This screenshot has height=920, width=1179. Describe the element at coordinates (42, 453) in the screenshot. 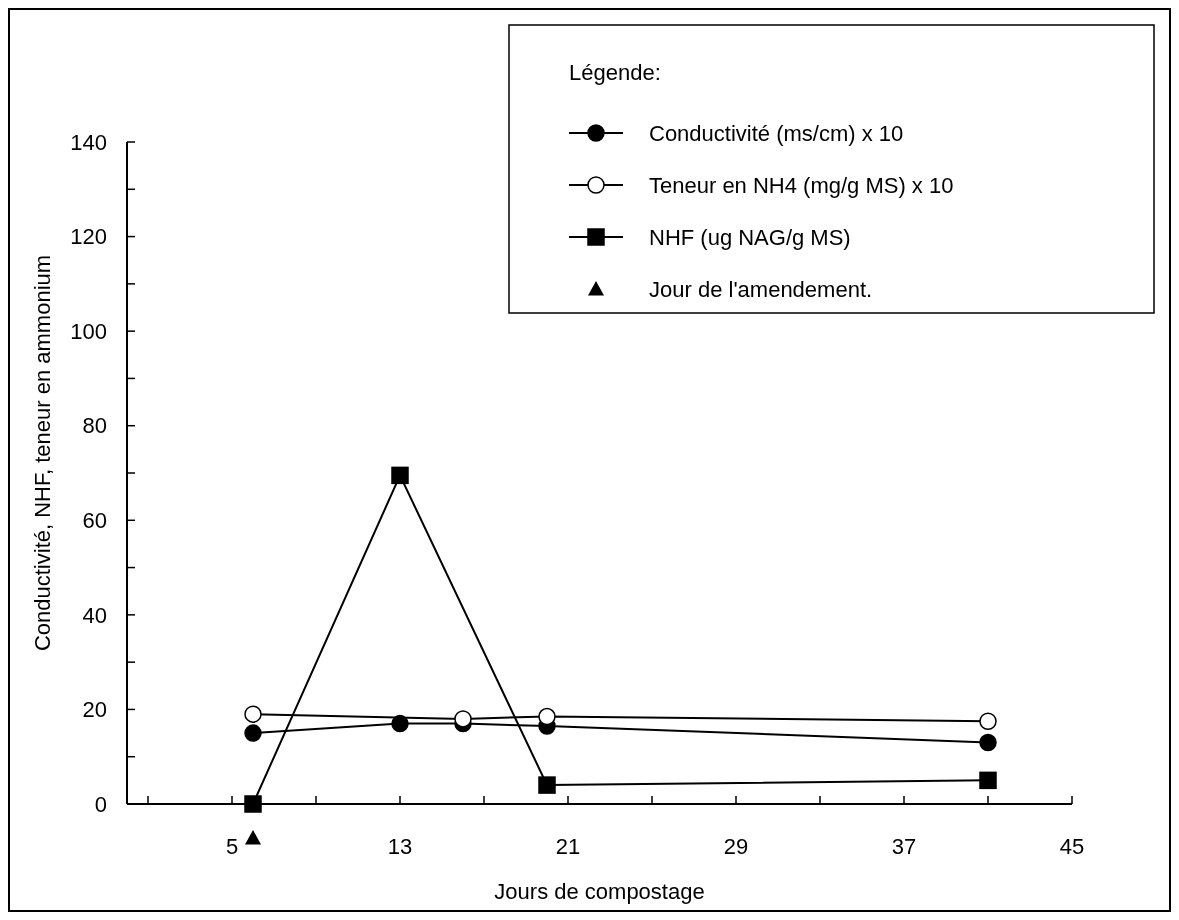

I see `y-axis-title: Conductivité, NHF, teneur en ammonium` at that location.